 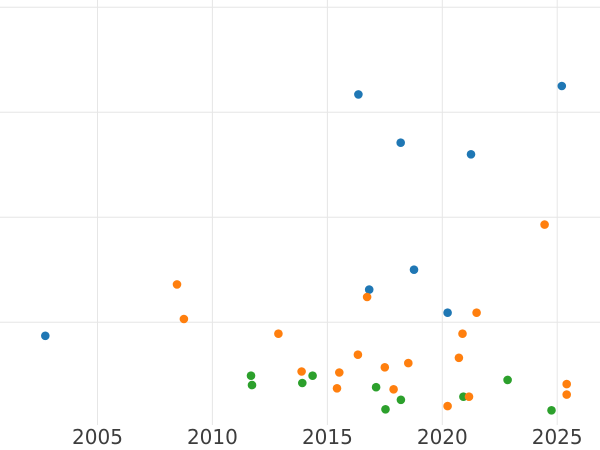 I want to click on x-tick-label: 2020, so click(x=442, y=437).